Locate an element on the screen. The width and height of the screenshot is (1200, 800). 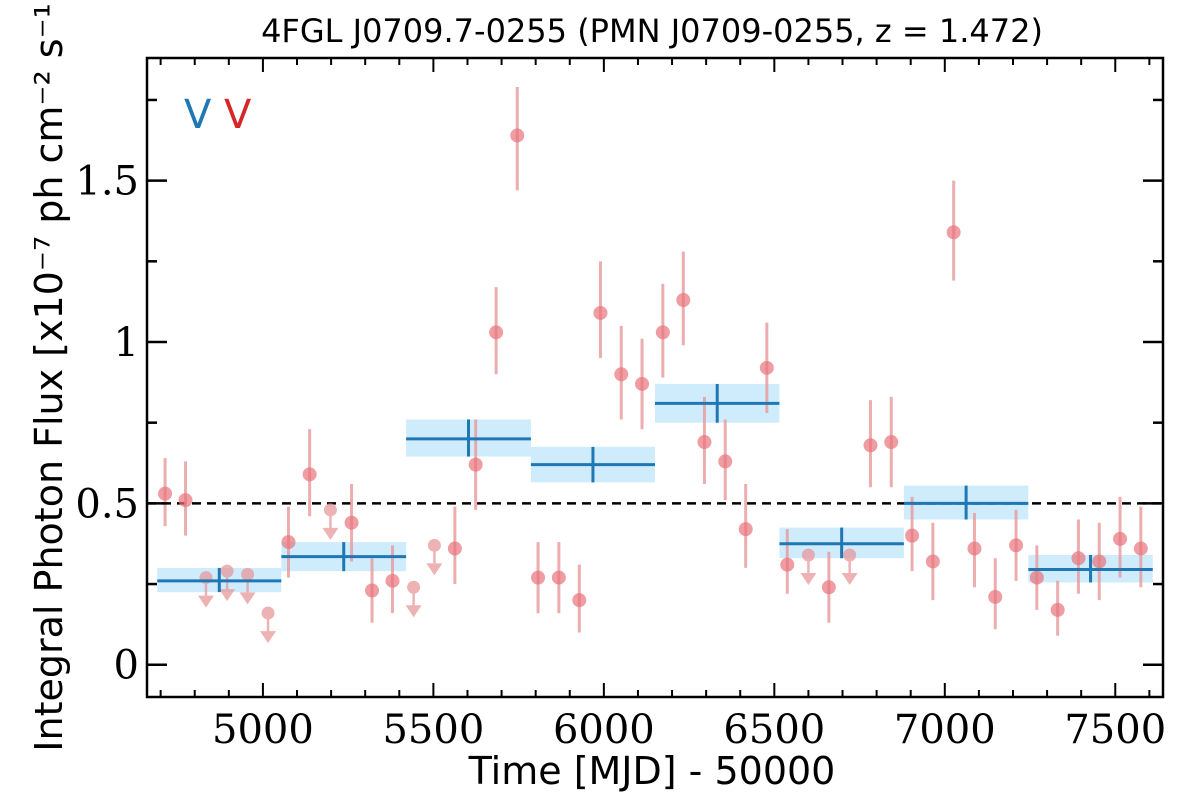
y-tick-label: 0 is located at coordinates (126, 666).